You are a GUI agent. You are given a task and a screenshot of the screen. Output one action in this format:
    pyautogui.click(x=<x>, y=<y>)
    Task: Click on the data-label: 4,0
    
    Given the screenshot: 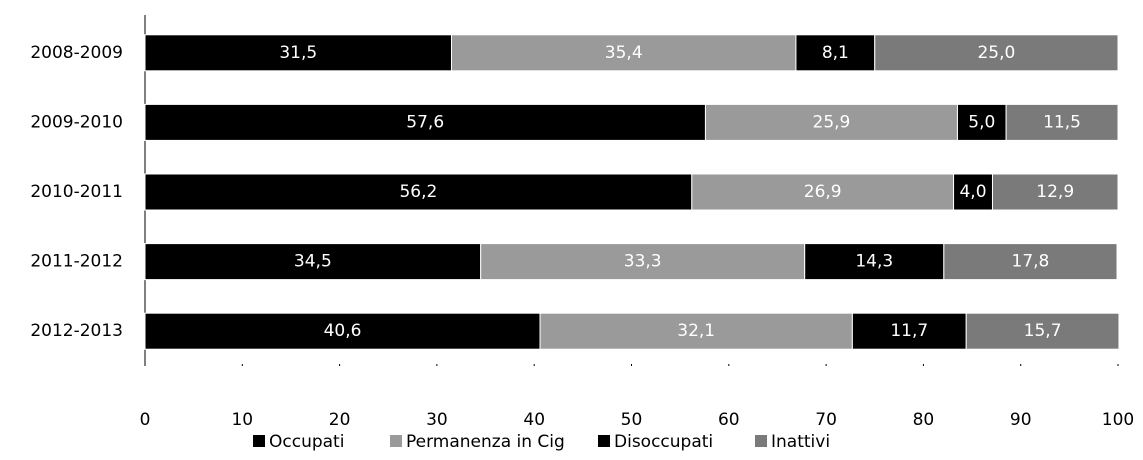 What is the action you would take?
    pyautogui.click(x=972, y=192)
    